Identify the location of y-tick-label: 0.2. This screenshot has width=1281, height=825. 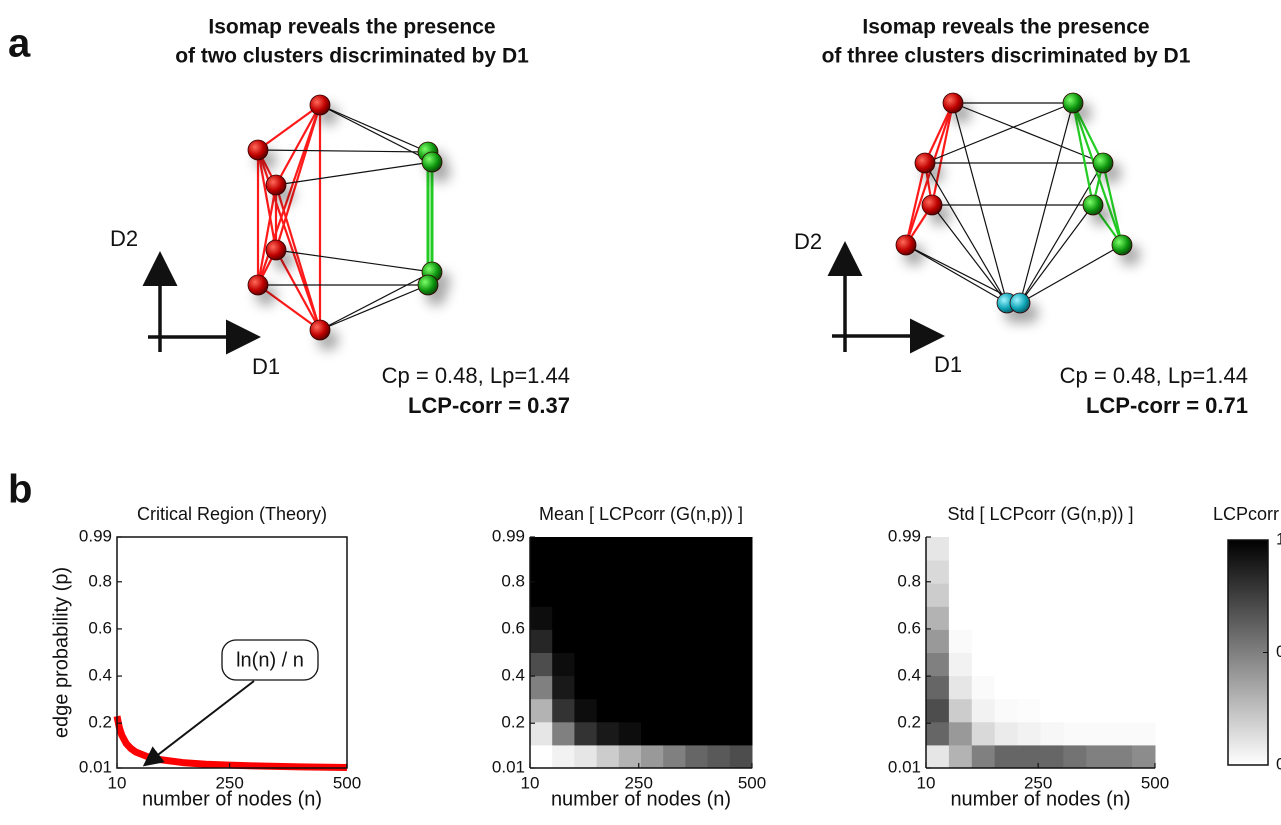
(909, 722).